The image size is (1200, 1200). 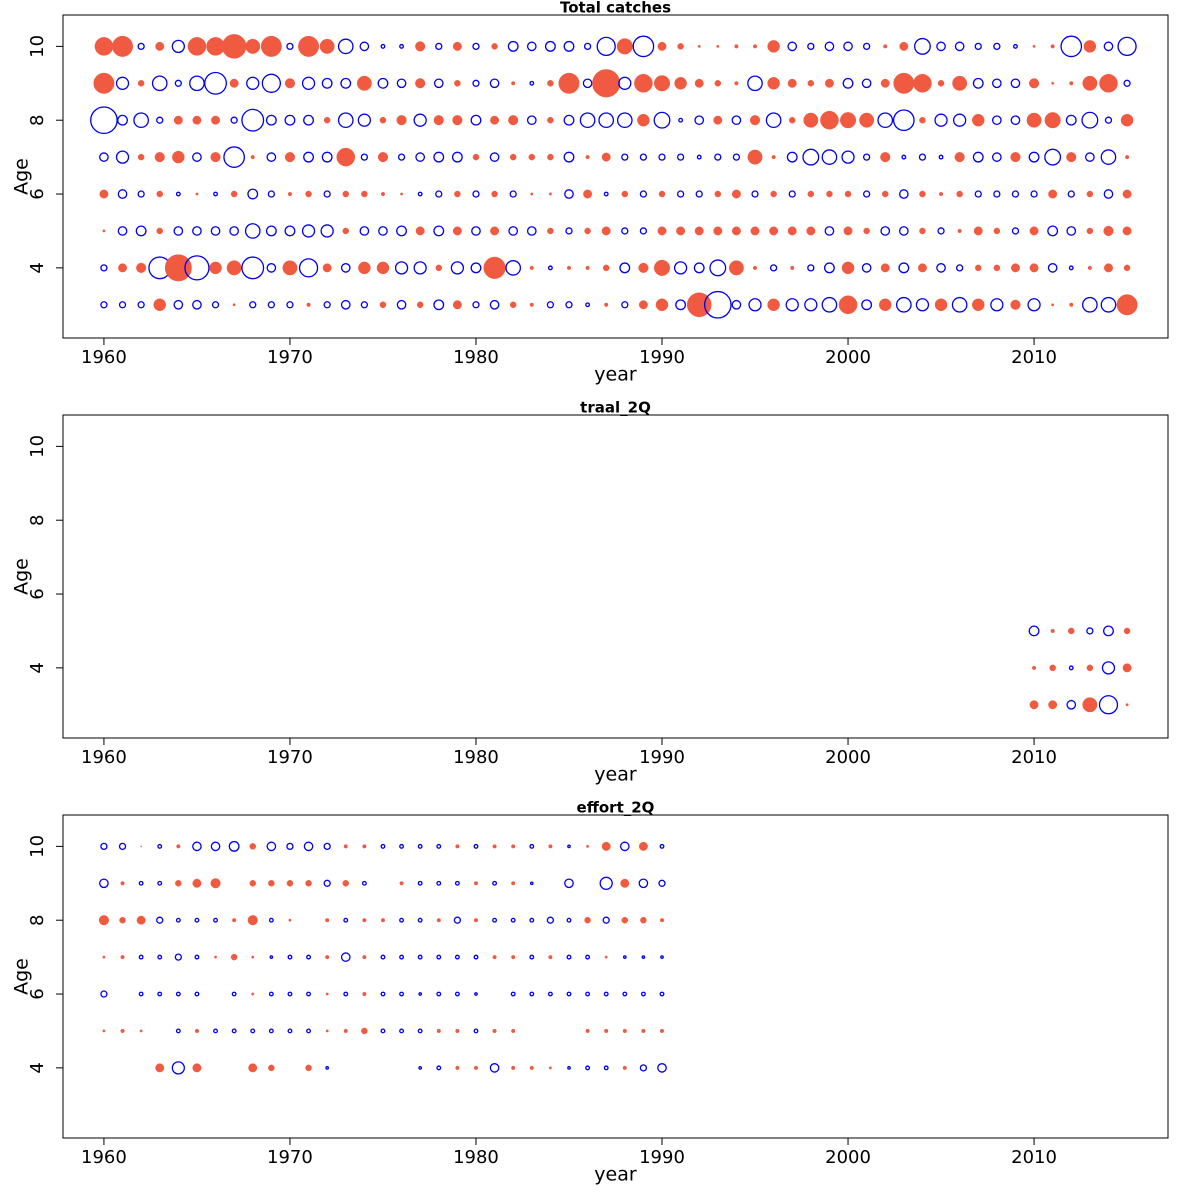 What do you see at coordinates (37, 267) in the screenshot?
I see `y-tick-label: 4` at bounding box center [37, 267].